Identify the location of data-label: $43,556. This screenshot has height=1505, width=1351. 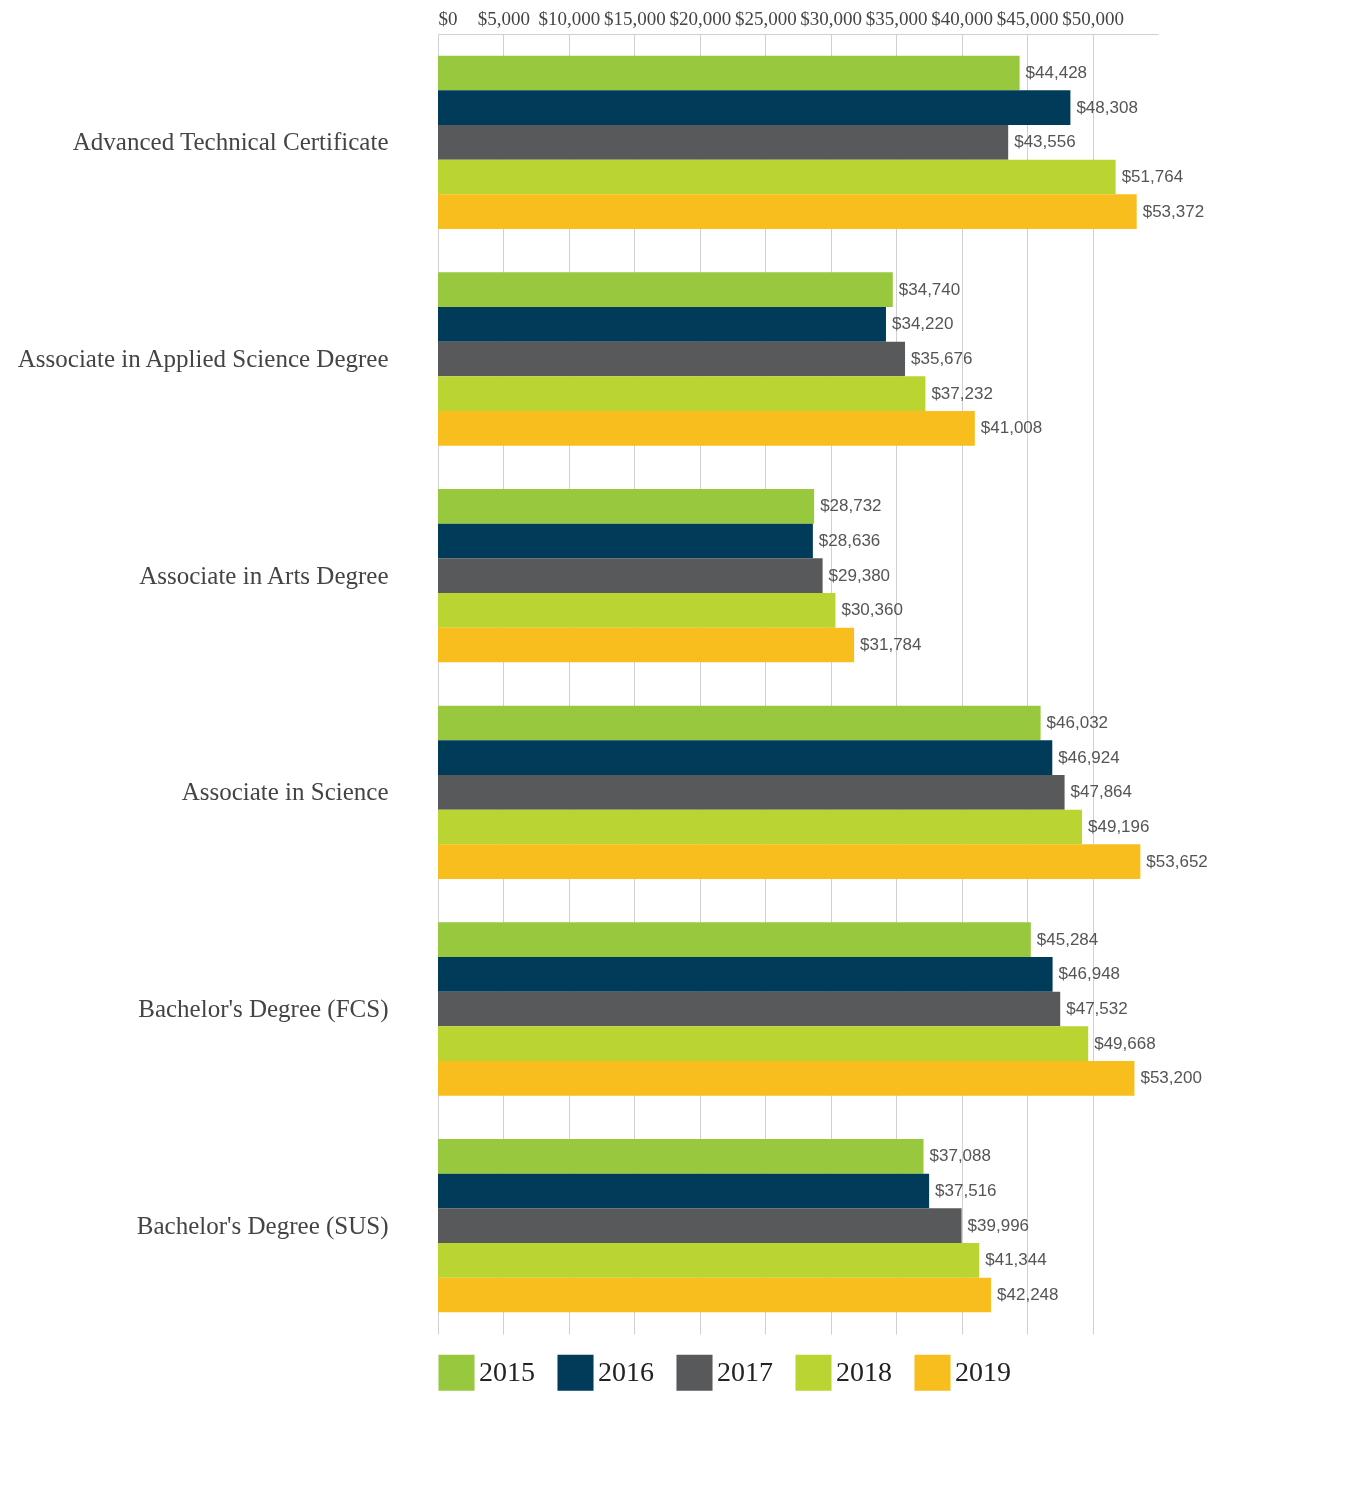
(1045, 142).